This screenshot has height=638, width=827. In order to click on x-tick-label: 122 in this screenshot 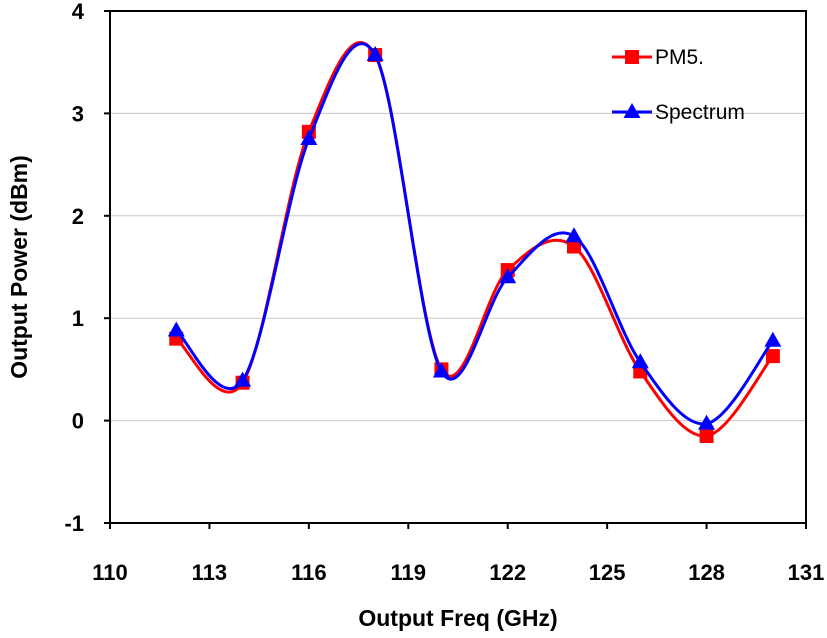, I will do `click(507, 572)`.